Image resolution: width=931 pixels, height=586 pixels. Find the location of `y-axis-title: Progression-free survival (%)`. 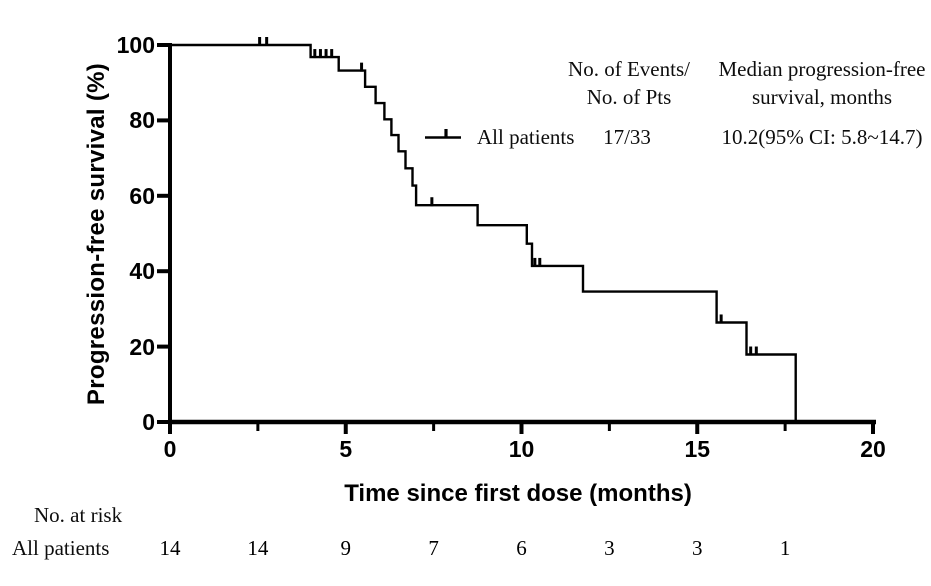

y-axis-title: Progression-free survival (%) is located at coordinates (96, 234).